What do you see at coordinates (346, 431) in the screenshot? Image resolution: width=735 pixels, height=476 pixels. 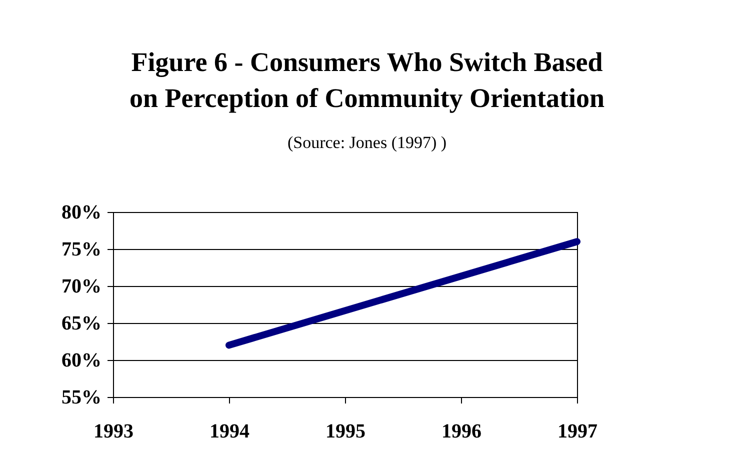 I see `x-tick-label: 1995` at bounding box center [346, 431].